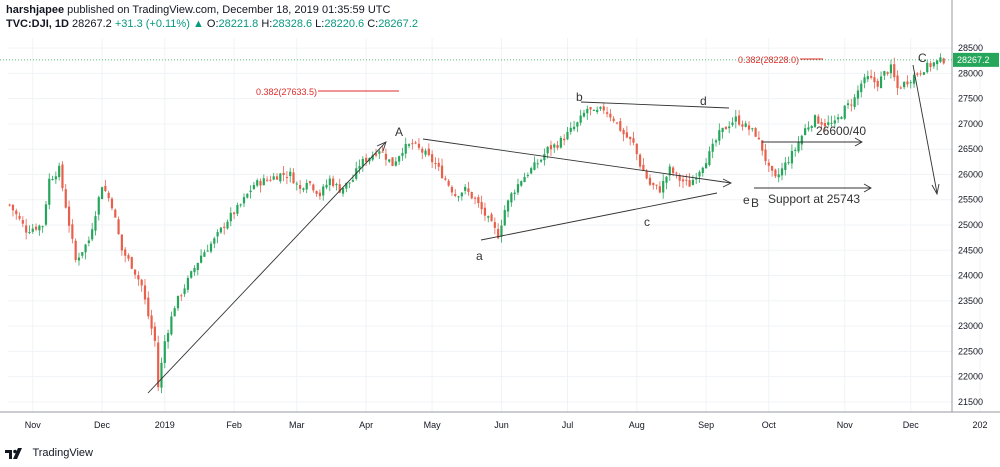 The height and width of the screenshot is (467, 1000). What do you see at coordinates (970, 48) in the screenshot?
I see `y-tick-label: 28500` at bounding box center [970, 48].